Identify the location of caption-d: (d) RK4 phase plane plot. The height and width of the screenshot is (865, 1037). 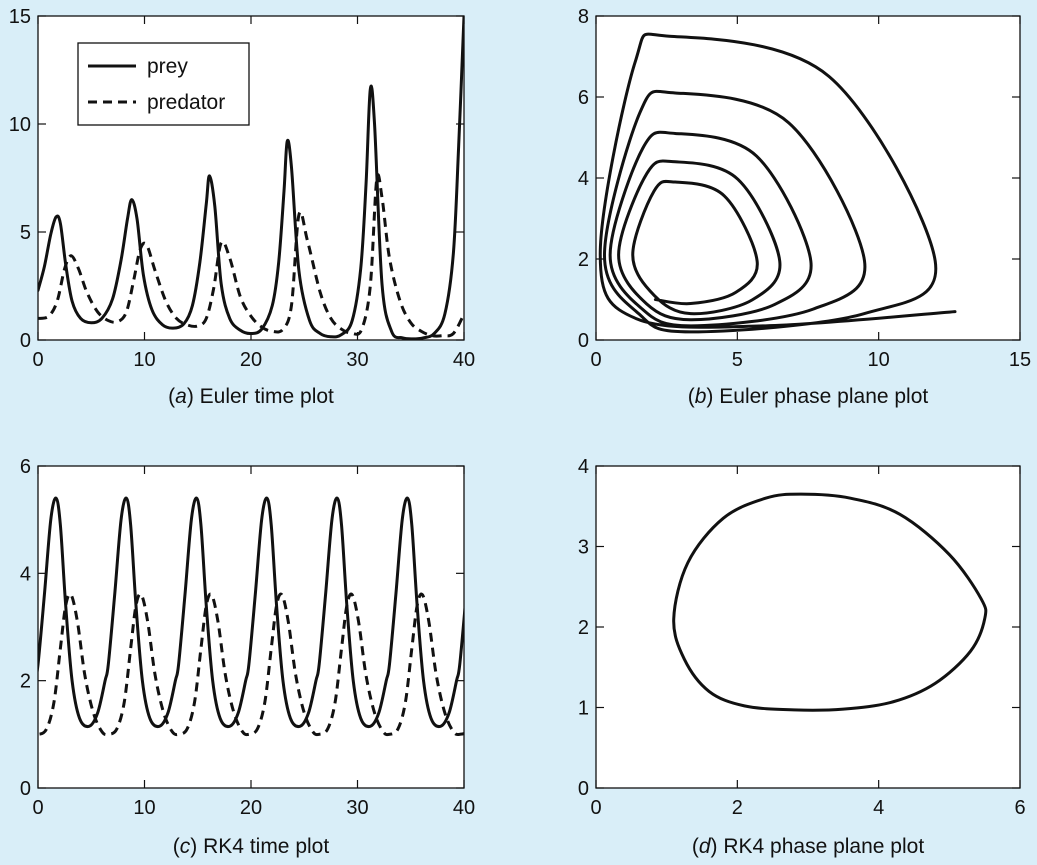
(808, 846).